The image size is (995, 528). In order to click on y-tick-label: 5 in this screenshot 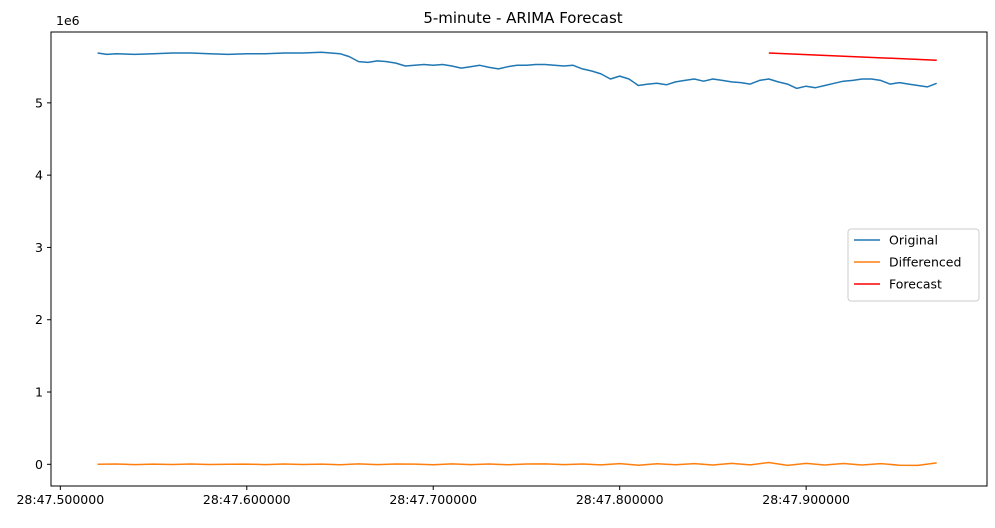, I will do `click(39, 102)`.